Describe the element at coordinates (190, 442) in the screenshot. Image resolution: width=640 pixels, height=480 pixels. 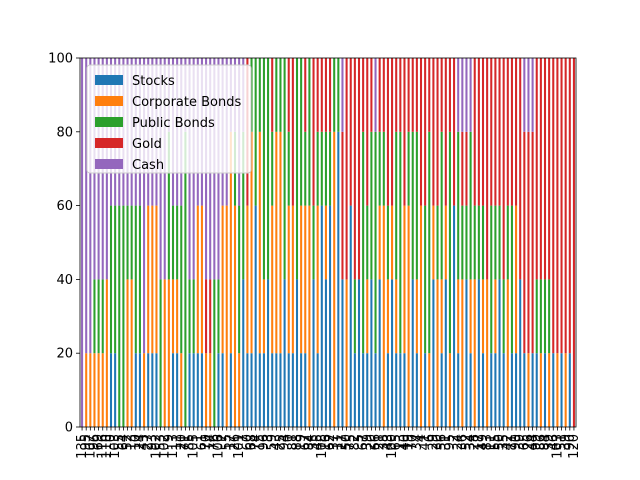
I see `x-tick-label: 85` at that location.